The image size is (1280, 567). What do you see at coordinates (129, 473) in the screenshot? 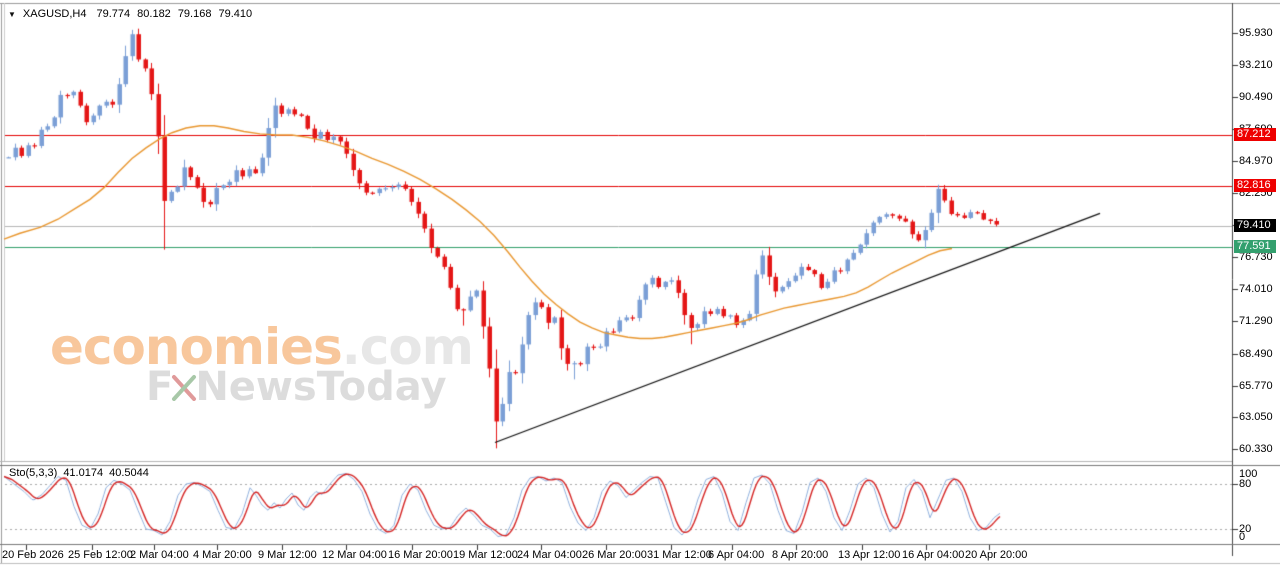
I see `stochastic-signal-value: 40.5044` at bounding box center [129, 473].